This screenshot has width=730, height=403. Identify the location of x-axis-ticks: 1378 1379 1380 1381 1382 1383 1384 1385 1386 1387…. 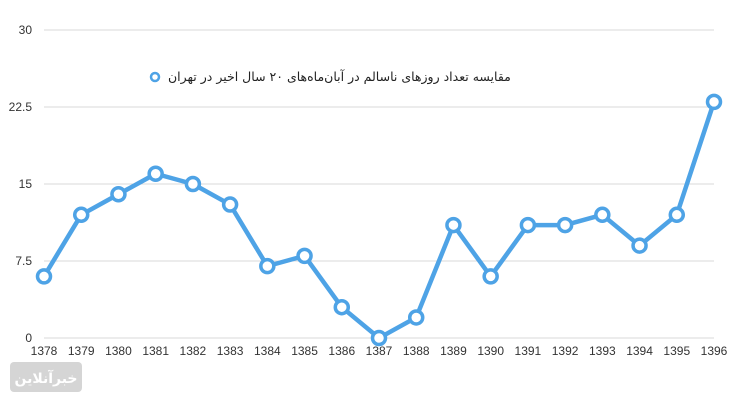
(379, 351).